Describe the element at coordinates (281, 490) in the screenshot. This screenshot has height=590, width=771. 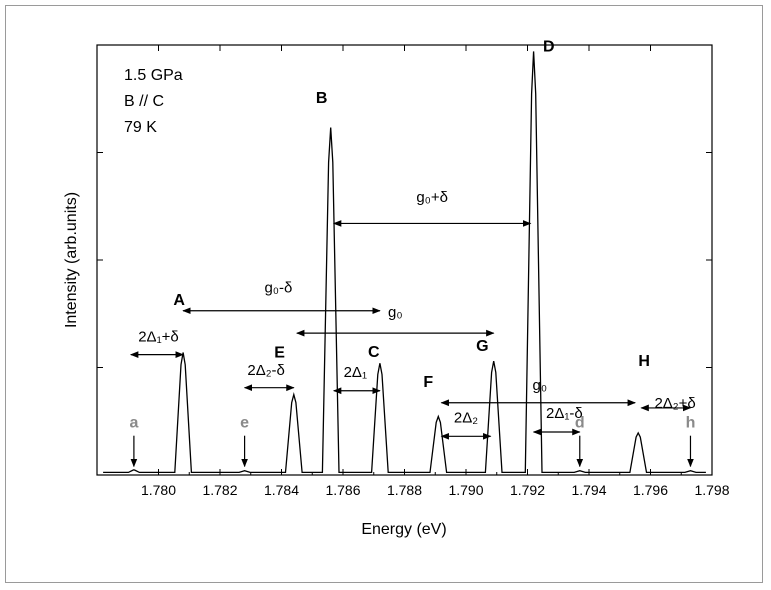
I see `x-tick-label-2: 1.784` at that location.